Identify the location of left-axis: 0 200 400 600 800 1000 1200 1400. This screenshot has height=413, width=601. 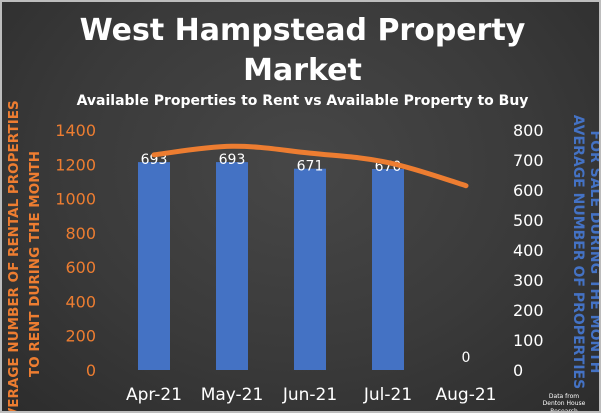
(75, 250).